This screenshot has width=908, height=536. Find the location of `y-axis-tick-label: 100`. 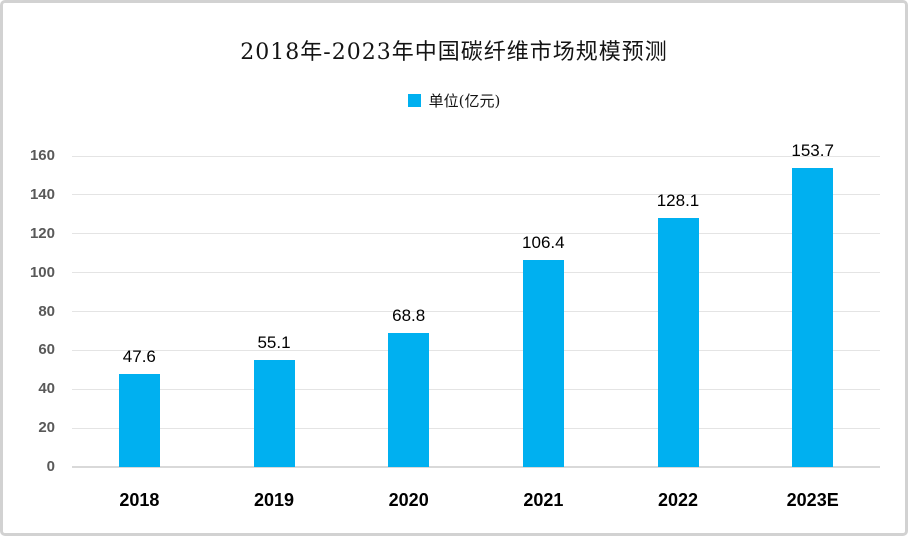

y-axis-tick-label: 100 is located at coordinates (42, 272).